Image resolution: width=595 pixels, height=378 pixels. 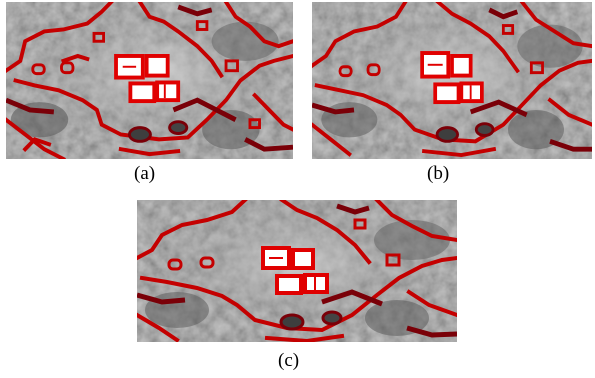 What do you see at coordinates (438, 173) in the screenshot?
I see `caption-b: (b)` at bounding box center [438, 173].